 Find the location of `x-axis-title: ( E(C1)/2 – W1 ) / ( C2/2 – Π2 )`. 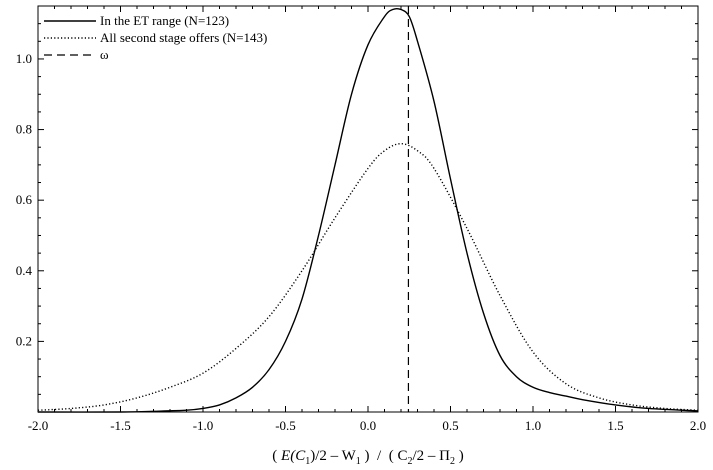

x-axis-title: ( E(C1)/2 – W1 ) / ( C2/2 – Π2 ) is located at coordinates (367, 457).